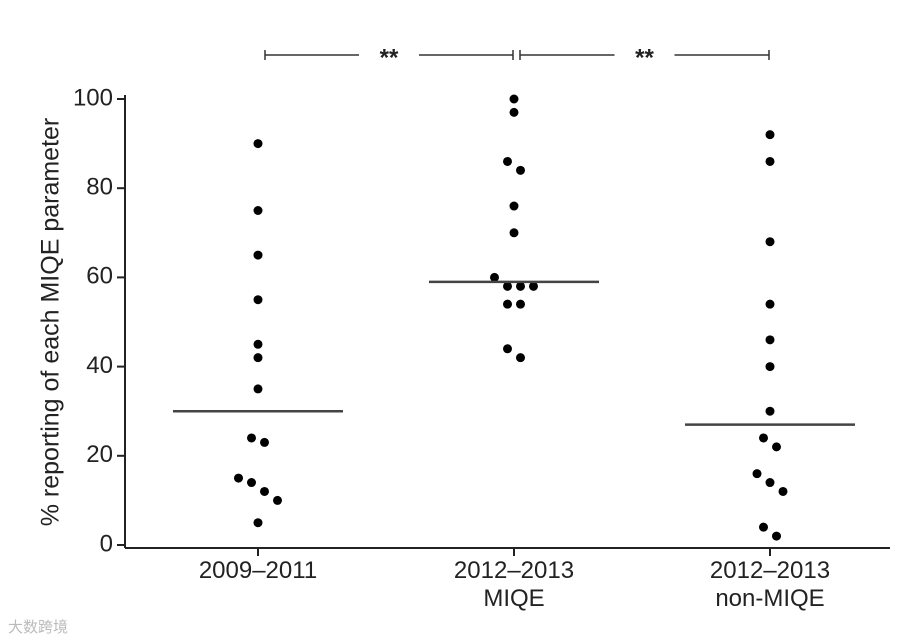  I want to click on x-tick-label-line: 2009–2011, so click(258, 570).